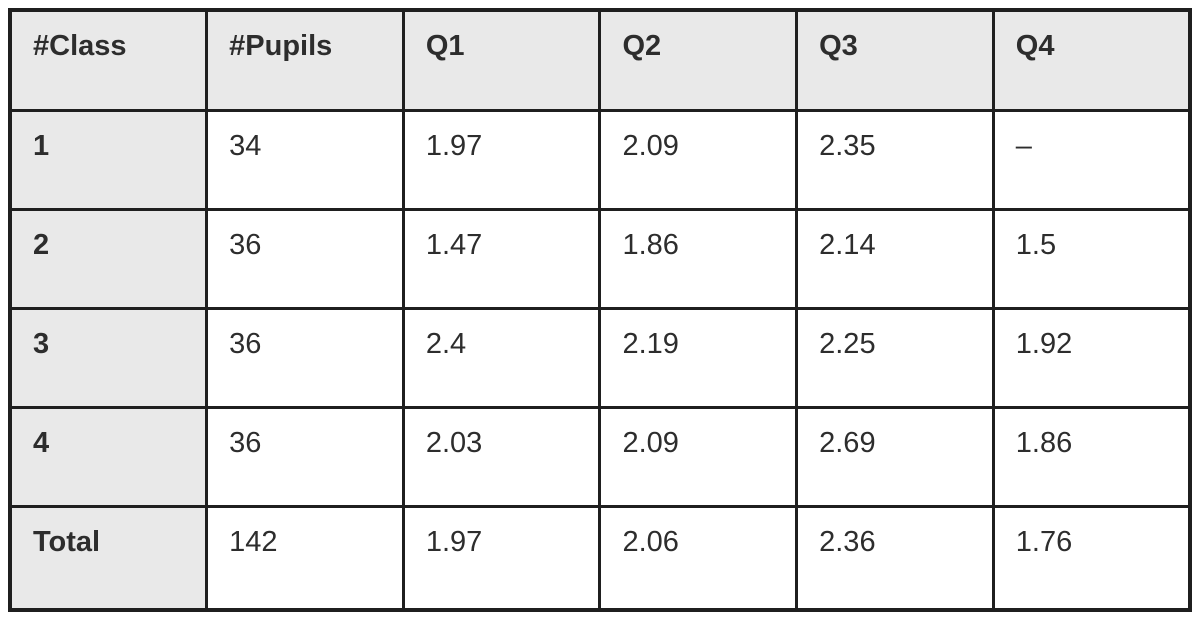  I want to click on row-header-cell-total: Total, so click(108, 558).